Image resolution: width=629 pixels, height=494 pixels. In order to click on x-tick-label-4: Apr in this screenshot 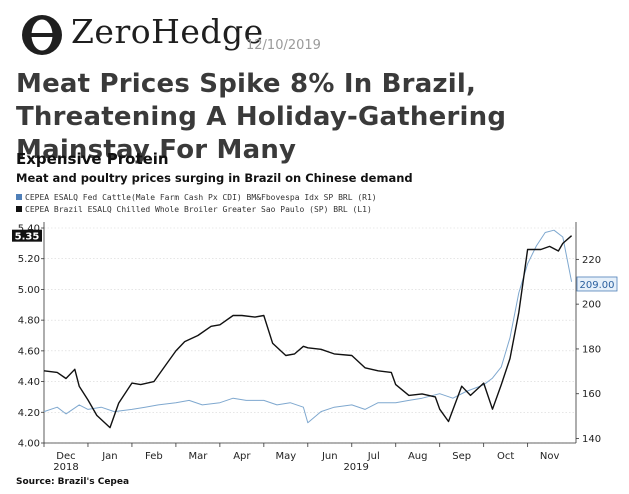, I will do `click(242, 456)`.